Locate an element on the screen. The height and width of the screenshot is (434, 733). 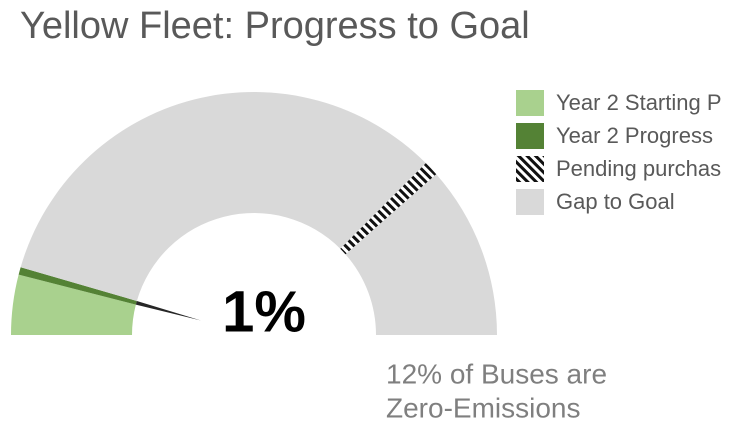
note-line: 12% of Buses are is located at coordinates (496, 373).